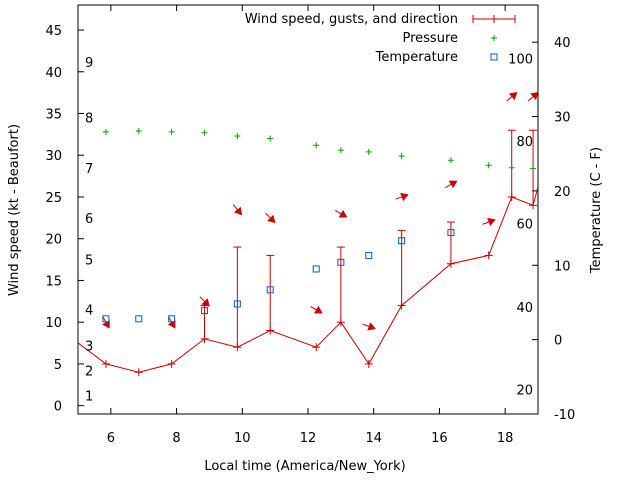 The image size is (640, 480). I want to click on y-right-tick-label: 20, so click(562, 192).